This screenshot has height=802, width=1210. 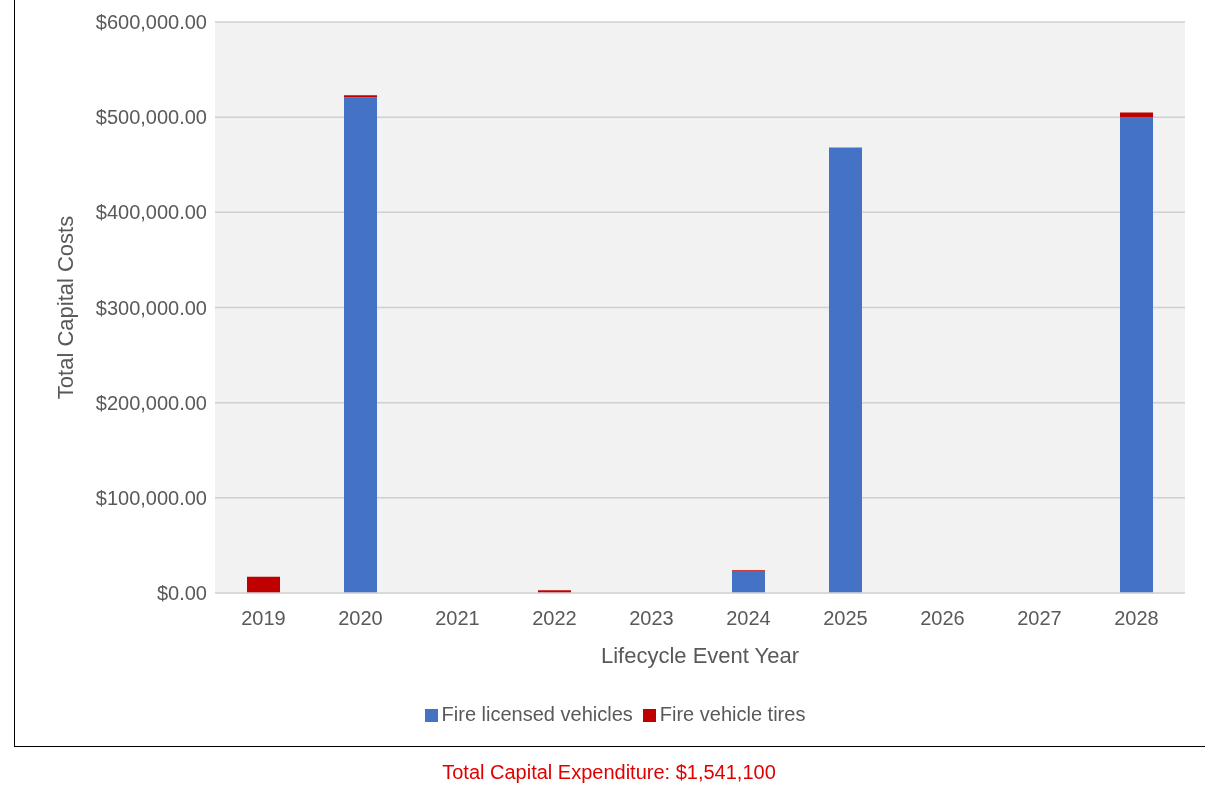 What do you see at coordinates (700, 655) in the screenshot?
I see `x-axis-title: Lifecycle Event Year` at bounding box center [700, 655].